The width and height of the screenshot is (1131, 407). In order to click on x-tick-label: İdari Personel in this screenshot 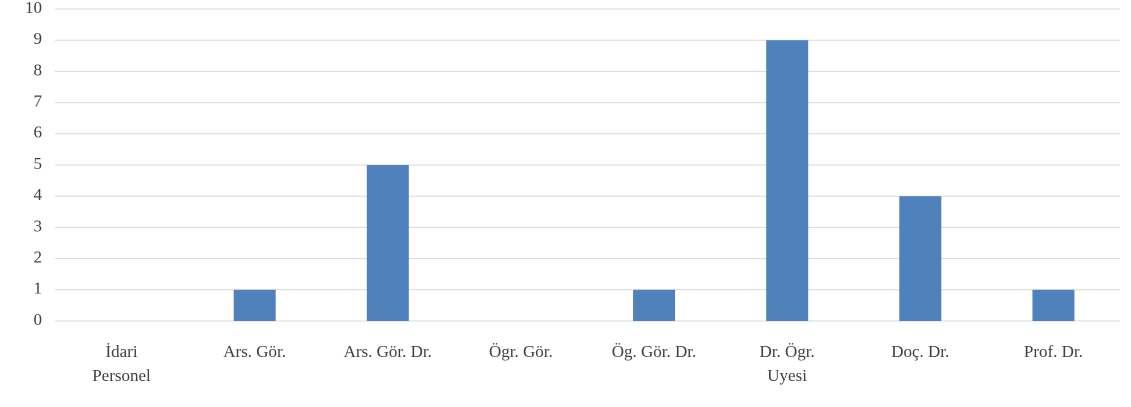, I will do `click(121, 363)`.